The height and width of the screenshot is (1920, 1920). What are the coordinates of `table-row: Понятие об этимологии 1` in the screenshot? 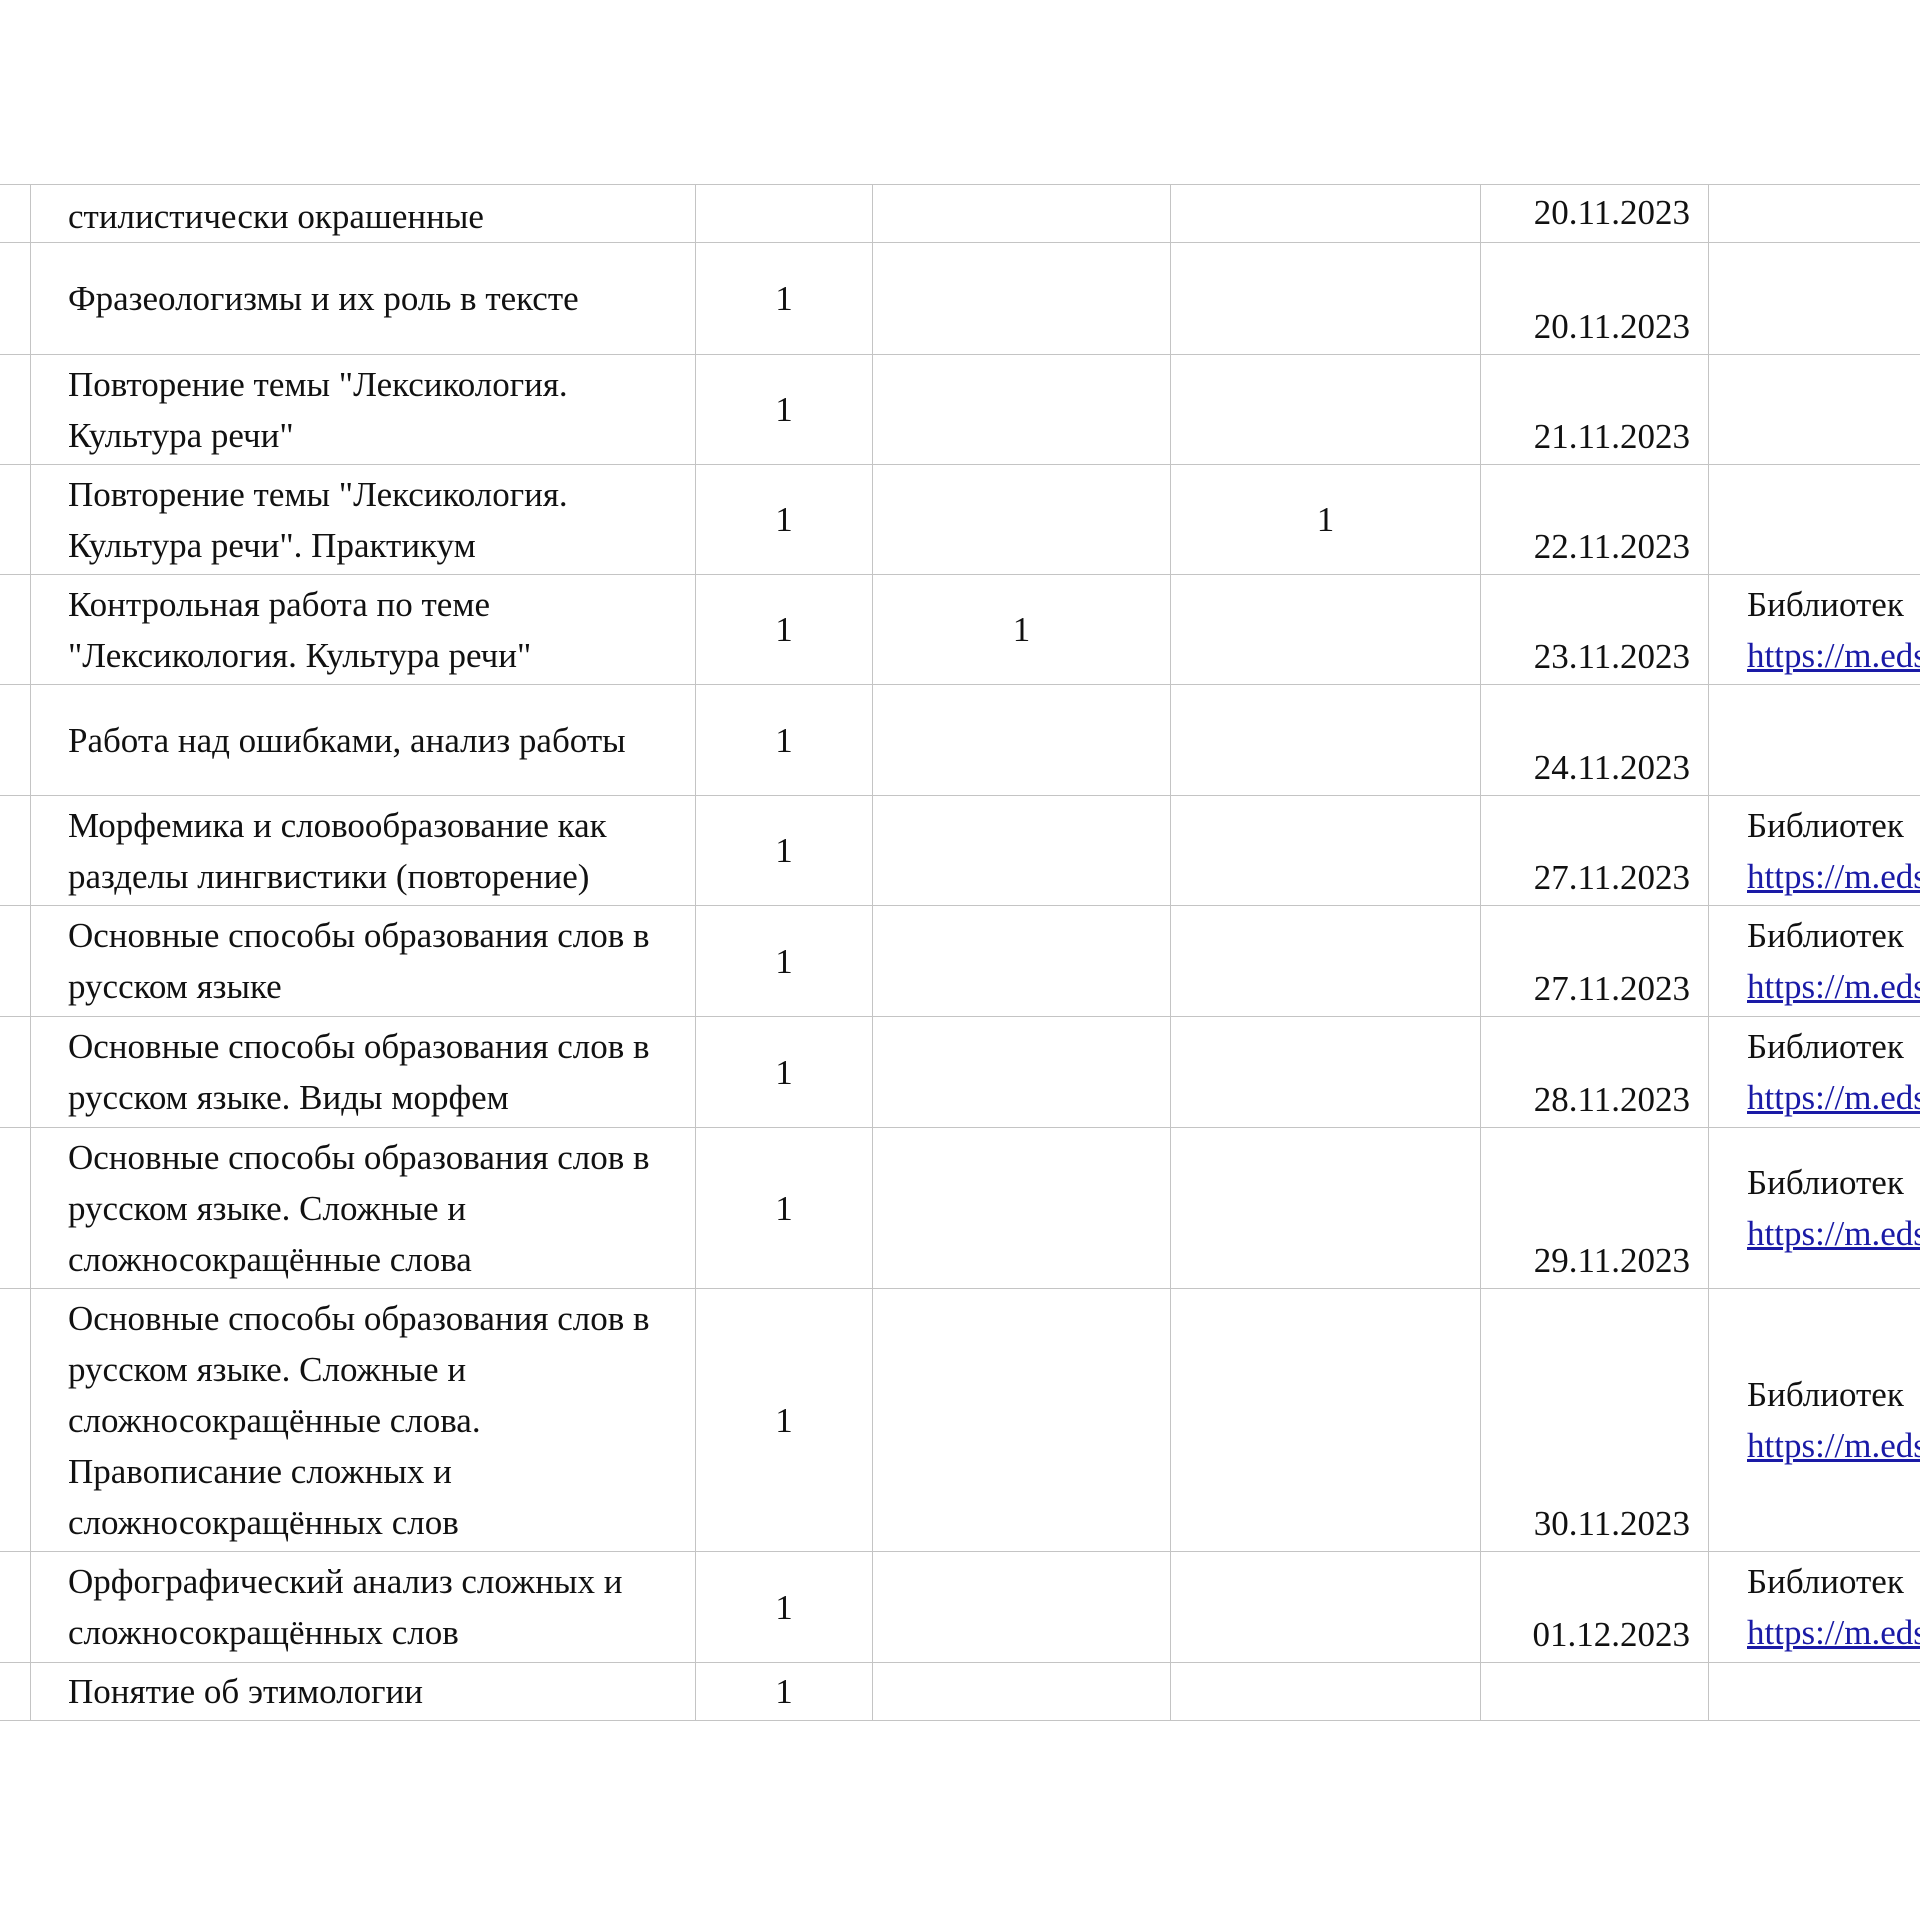 It's located at (960, 1691).